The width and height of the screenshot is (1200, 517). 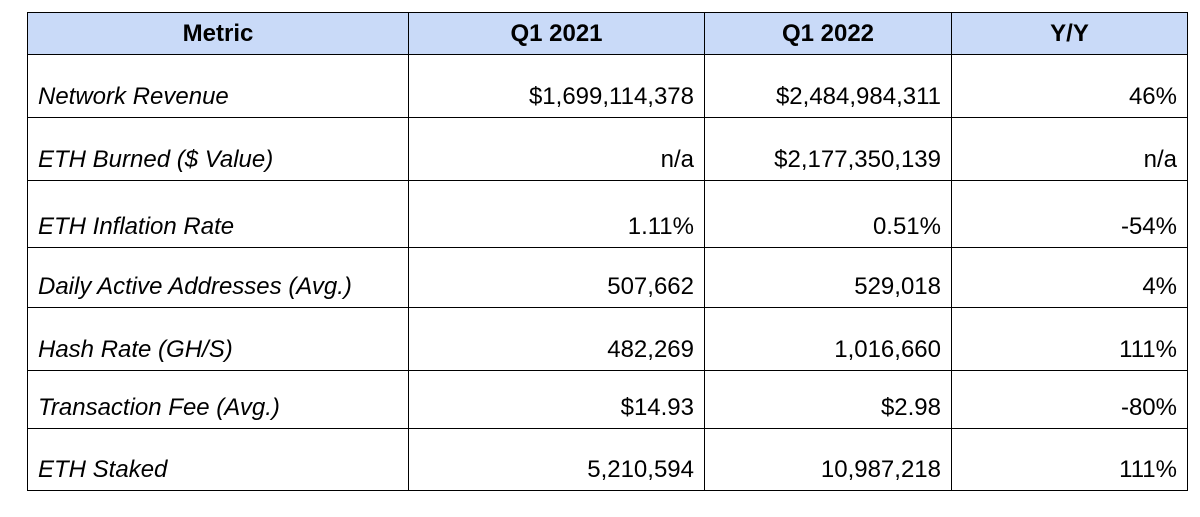 I want to click on table-row: Hash Rate (GH/S) 482,269 1,016,660 111%, so click(x=607, y=339).